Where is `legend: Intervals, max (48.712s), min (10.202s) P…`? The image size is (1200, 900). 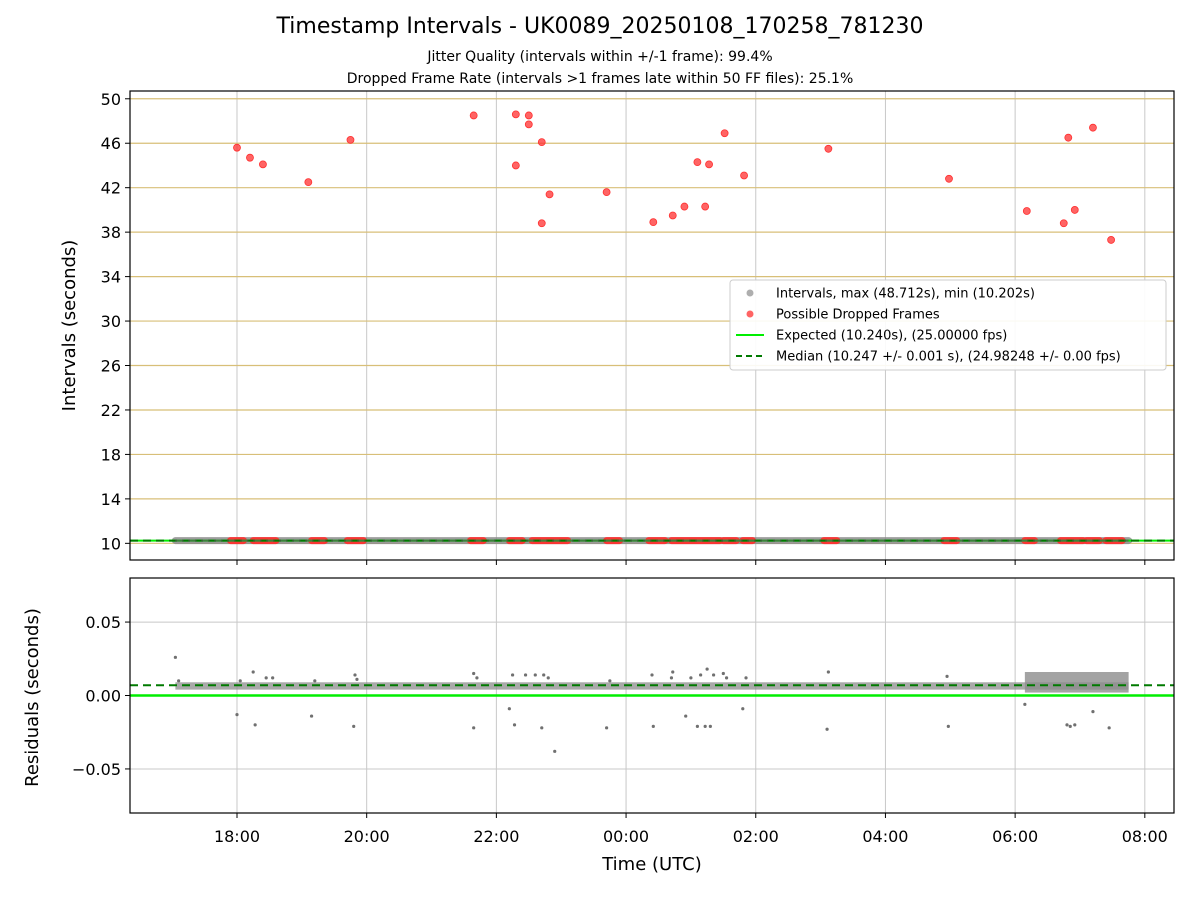 legend: Intervals, max (48.712s), min (10.202s) P… is located at coordinates (948, 325).